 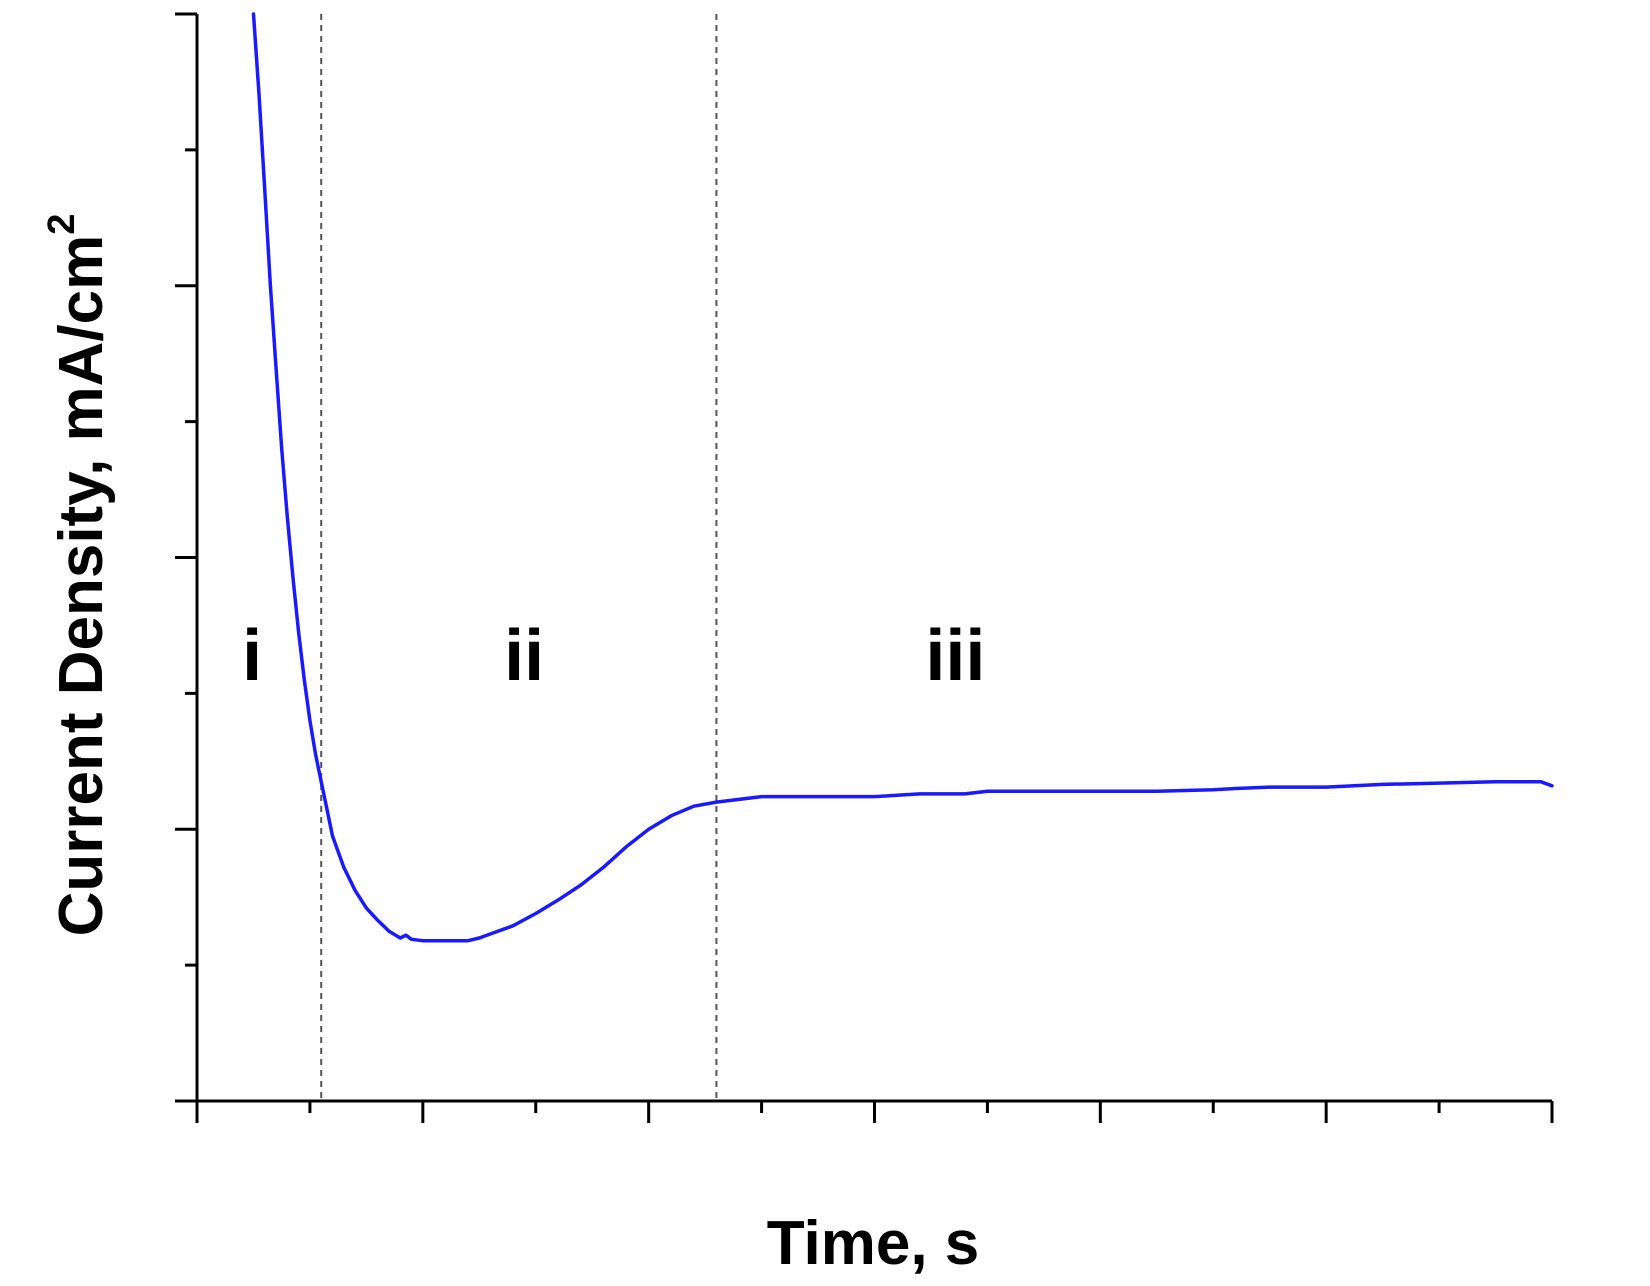 What do you see at coordinates (955, 656) in the screenshot?
I see `region-label-iii: iii` at bounding box center [955, 656].